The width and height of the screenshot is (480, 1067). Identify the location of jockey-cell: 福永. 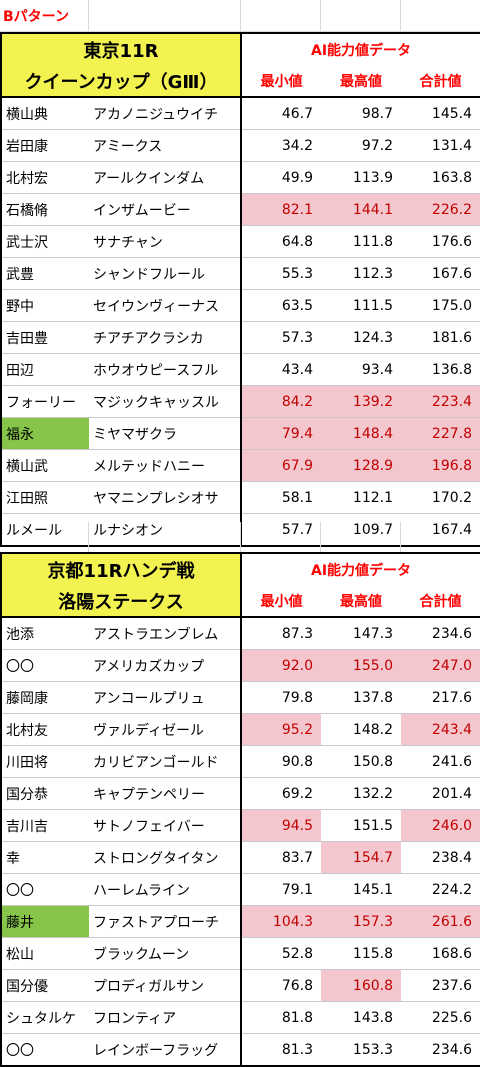
(45, 433).